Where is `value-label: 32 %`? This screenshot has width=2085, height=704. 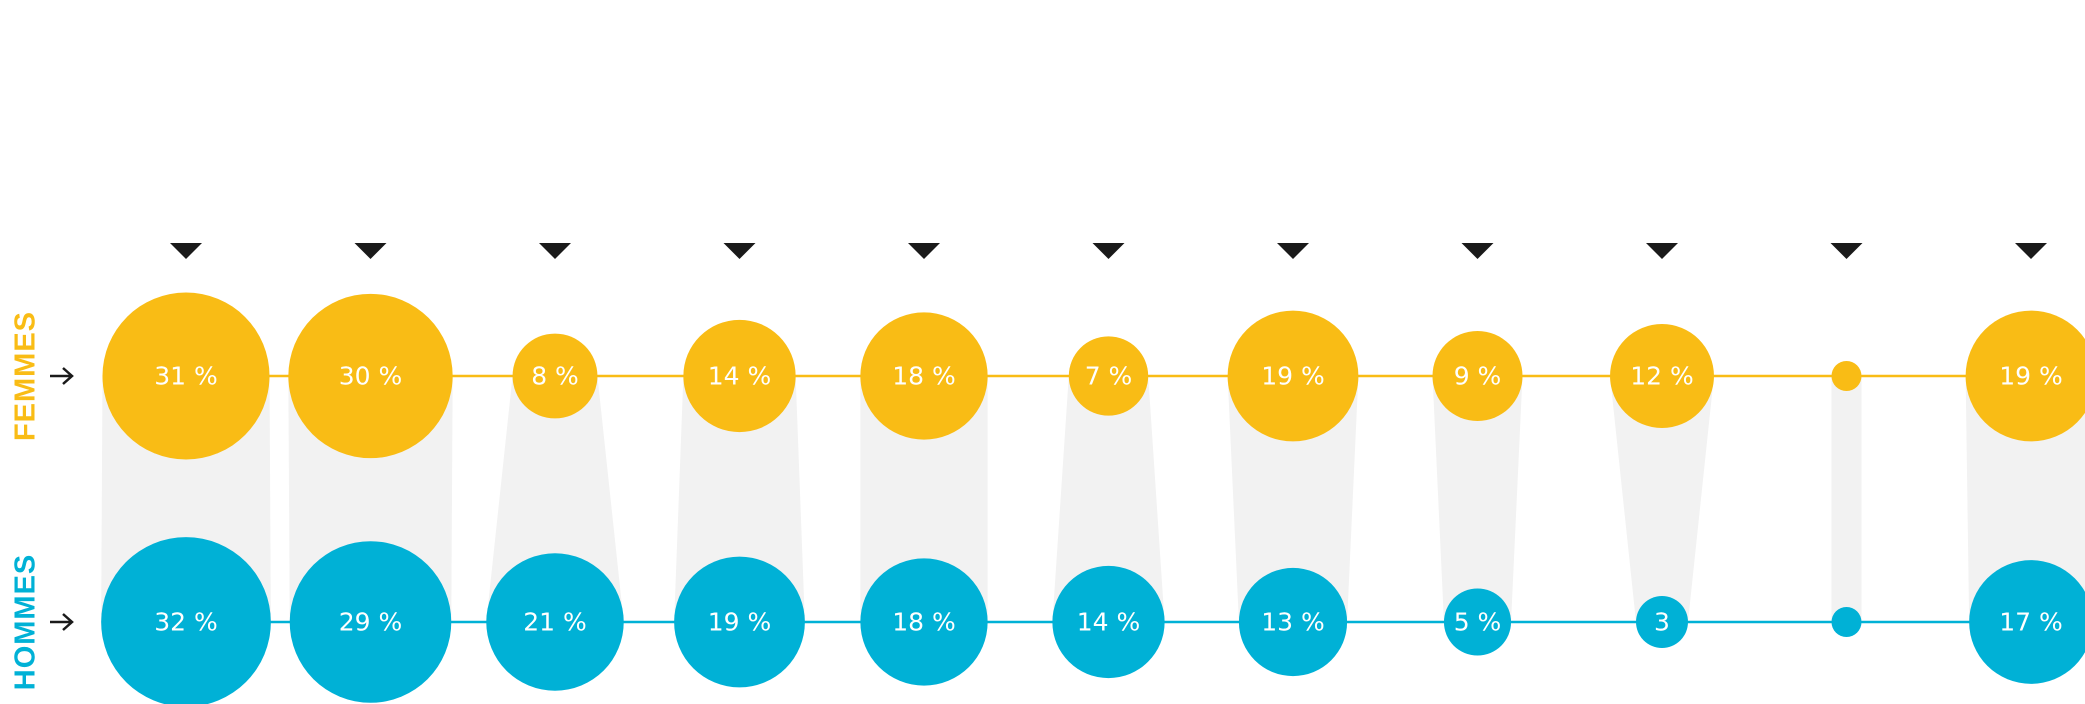 value-label: 32 % is located at coordinates (186, 622).